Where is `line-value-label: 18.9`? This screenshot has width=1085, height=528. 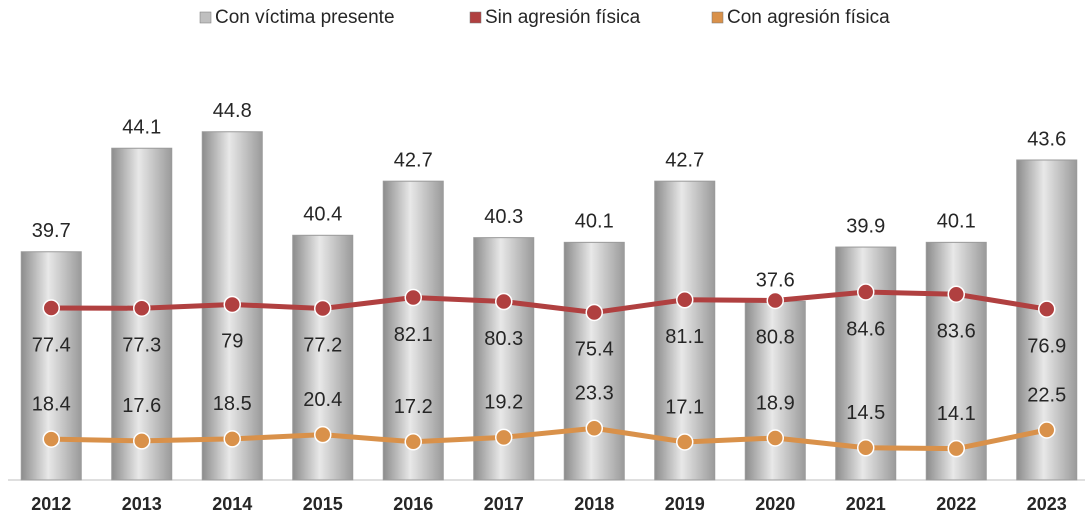 line-value-label: 18.9 is located at coordinates (775, 403).